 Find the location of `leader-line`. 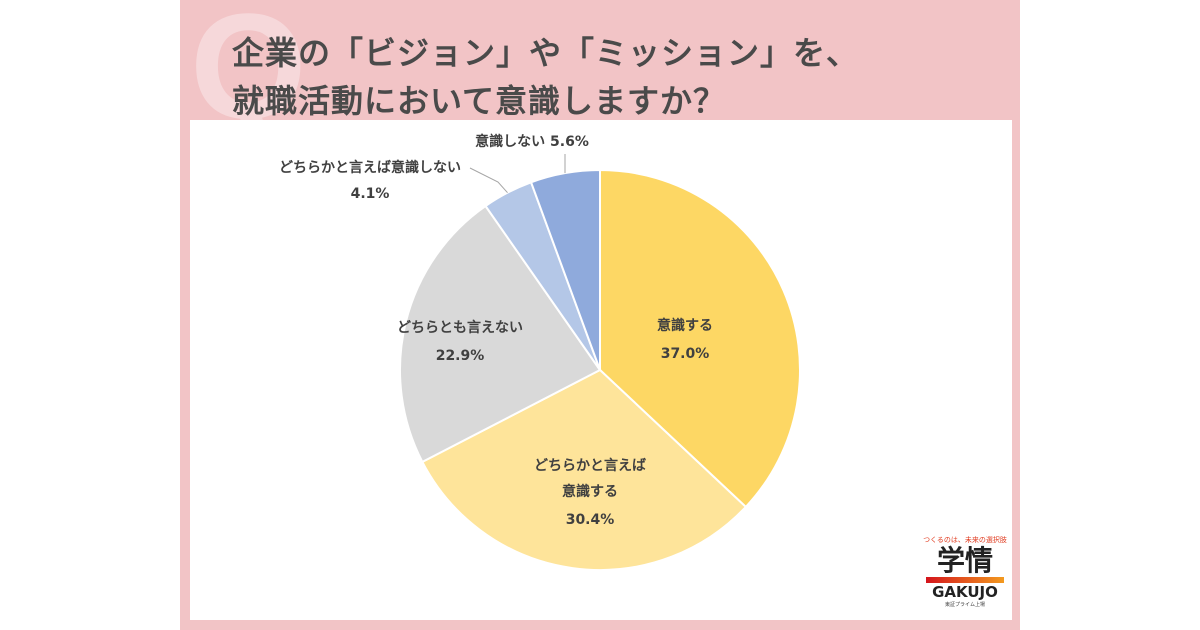

leader-line is located at coordinates (488, 180).